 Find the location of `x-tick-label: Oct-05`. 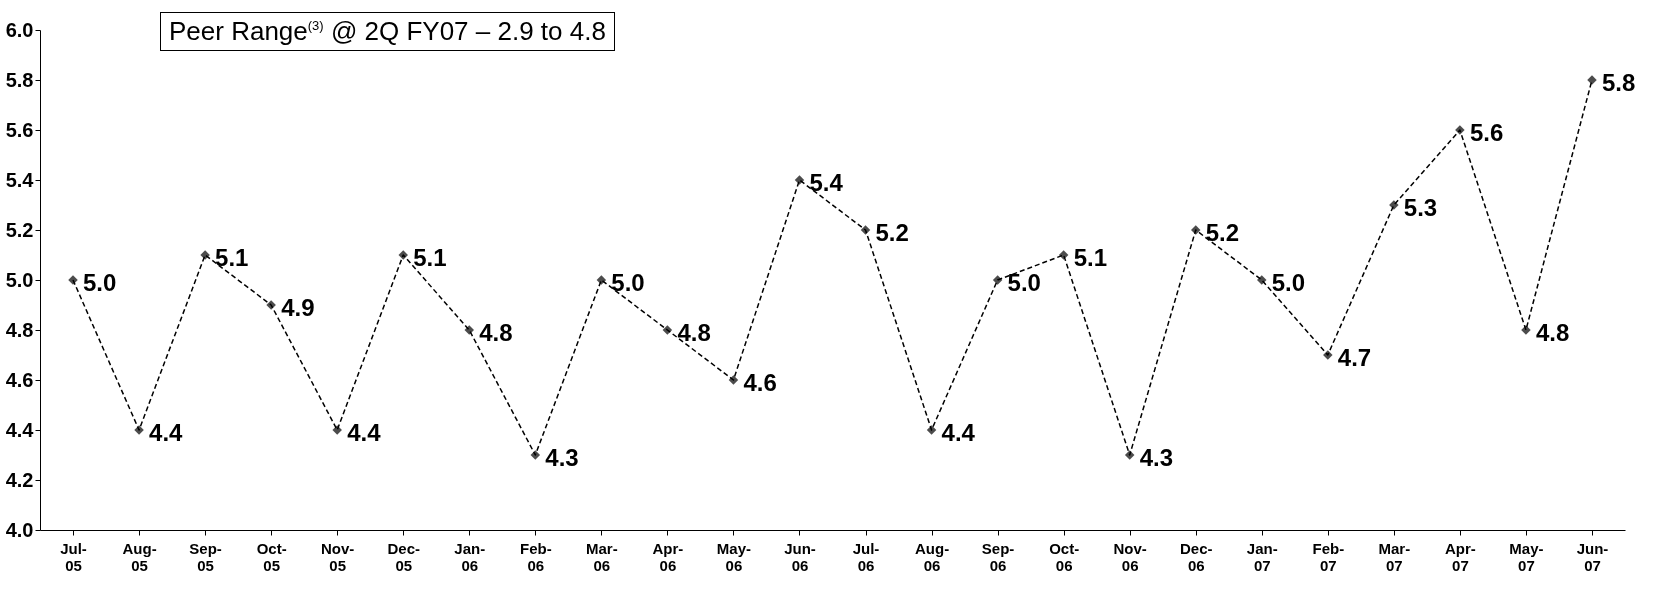

x-tick-label: Oct-05 is located at coordinates (271, 556).